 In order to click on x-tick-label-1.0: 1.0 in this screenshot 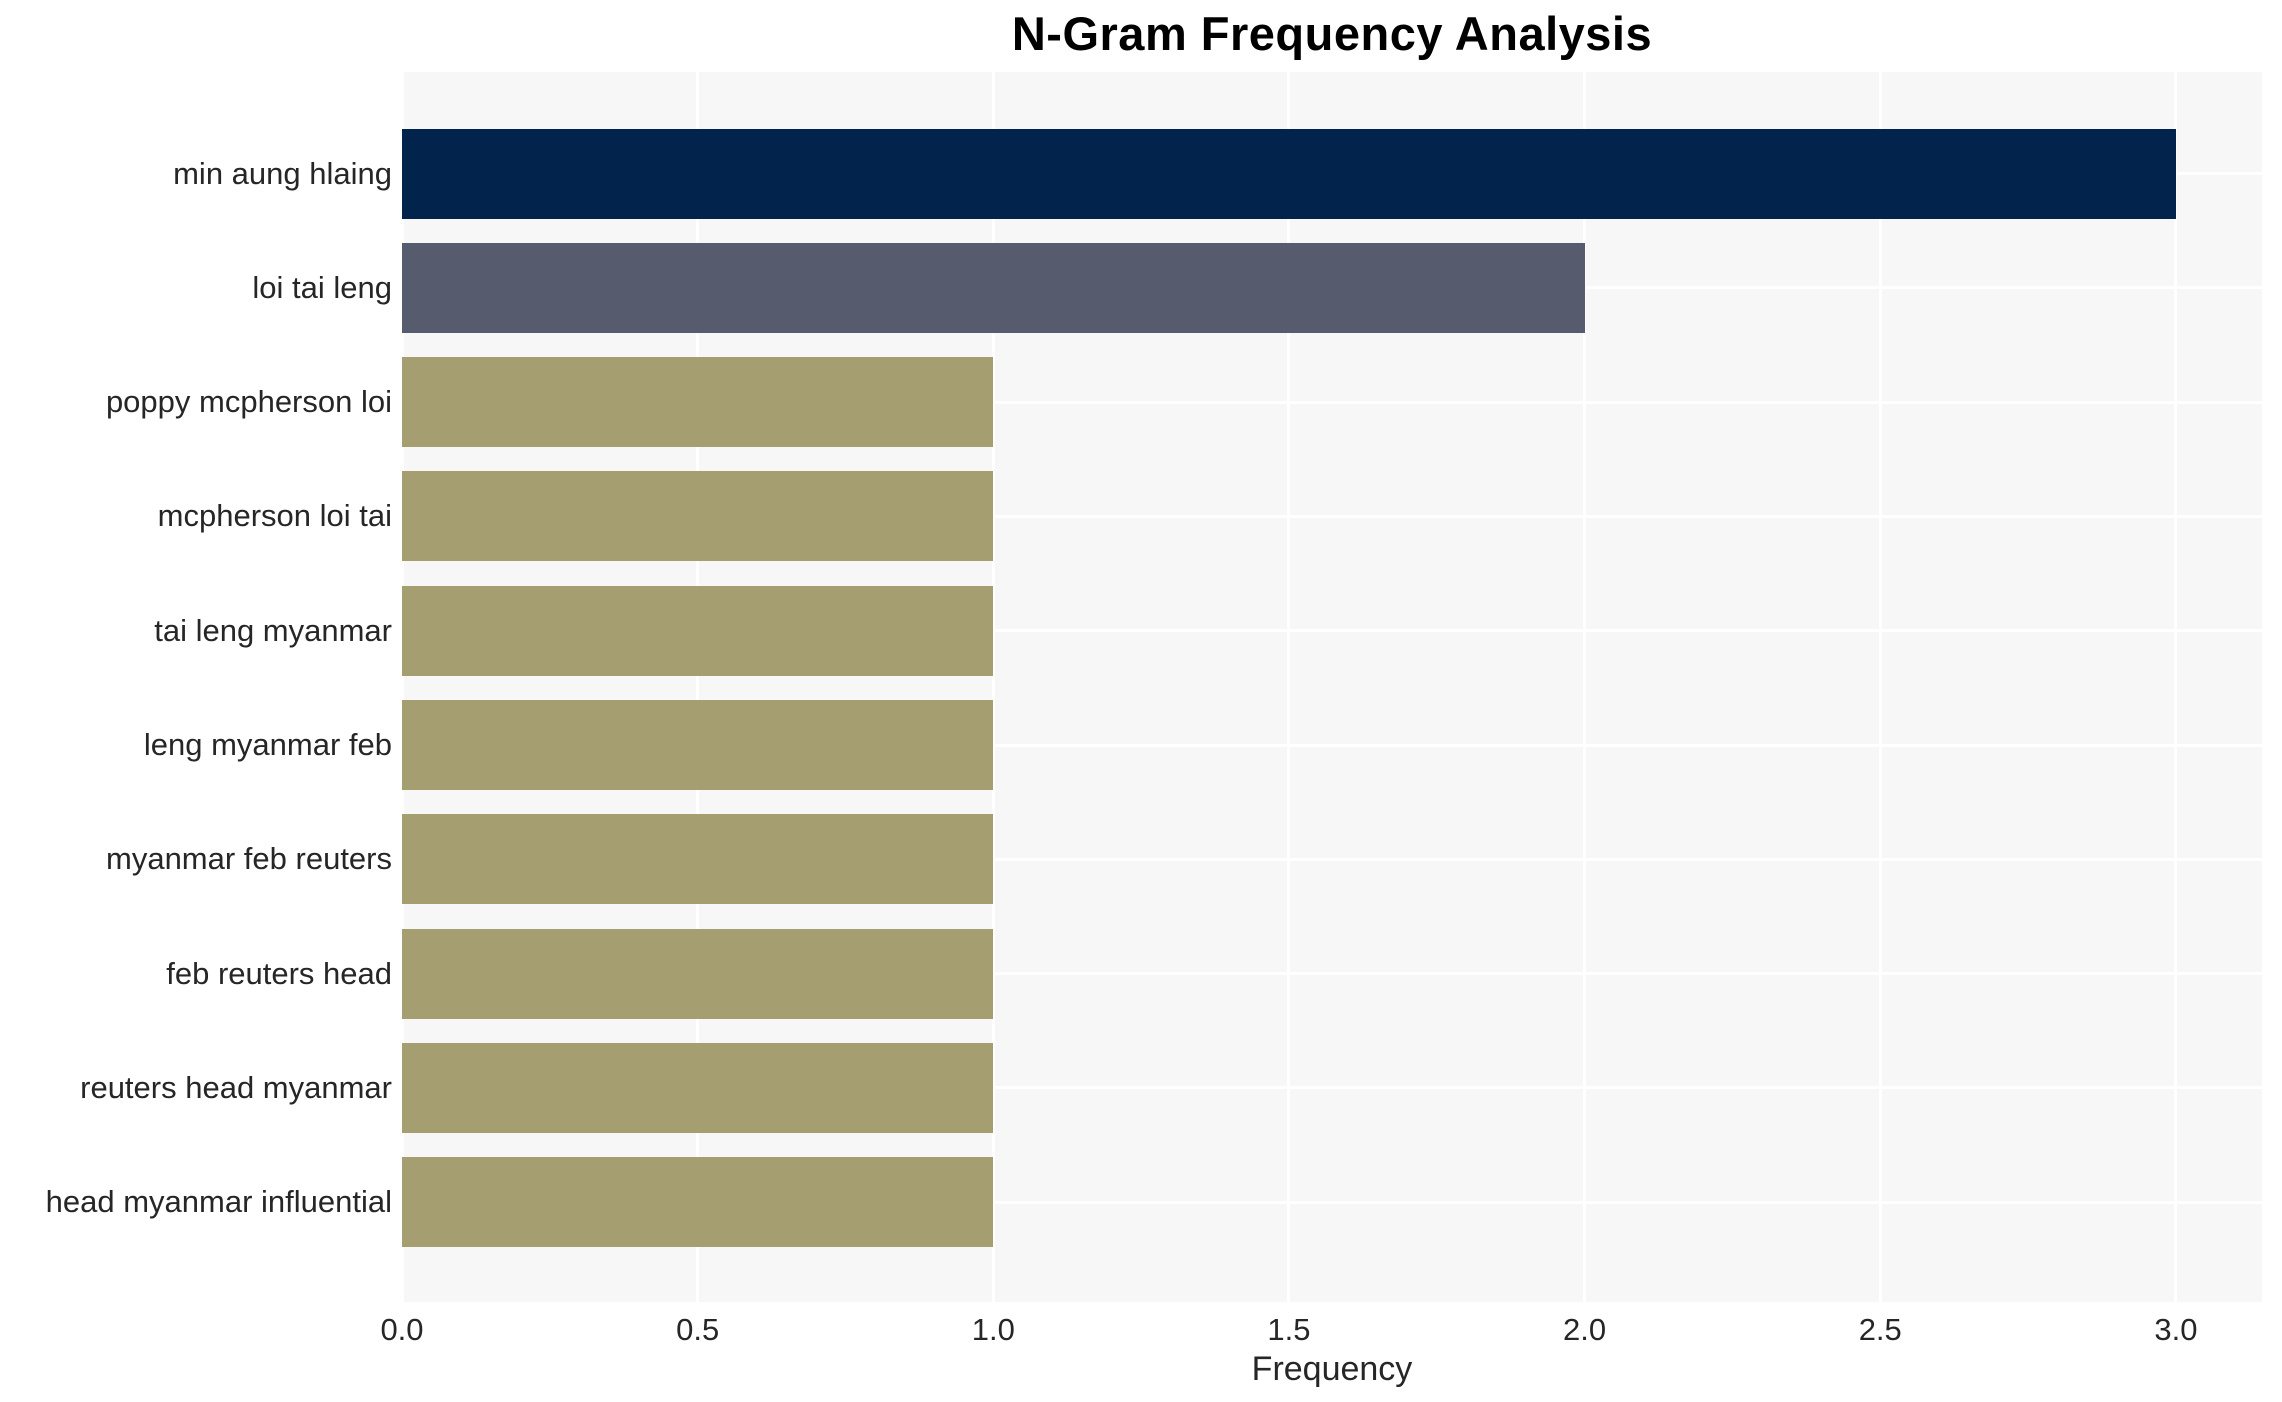, I will do `click(993, 1329)`.